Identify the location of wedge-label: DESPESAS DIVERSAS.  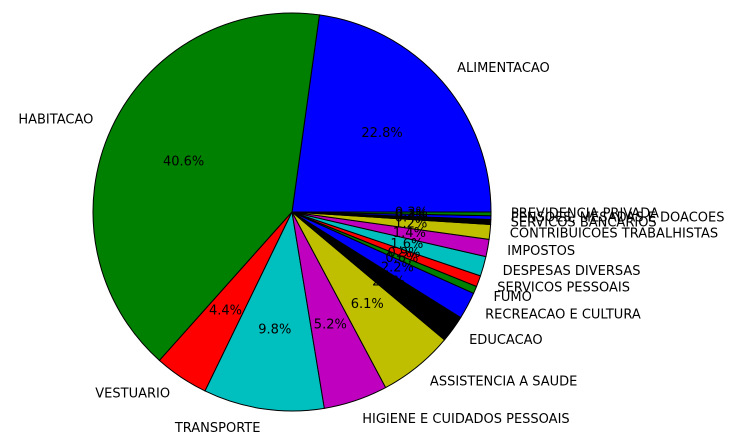
(572, 271).